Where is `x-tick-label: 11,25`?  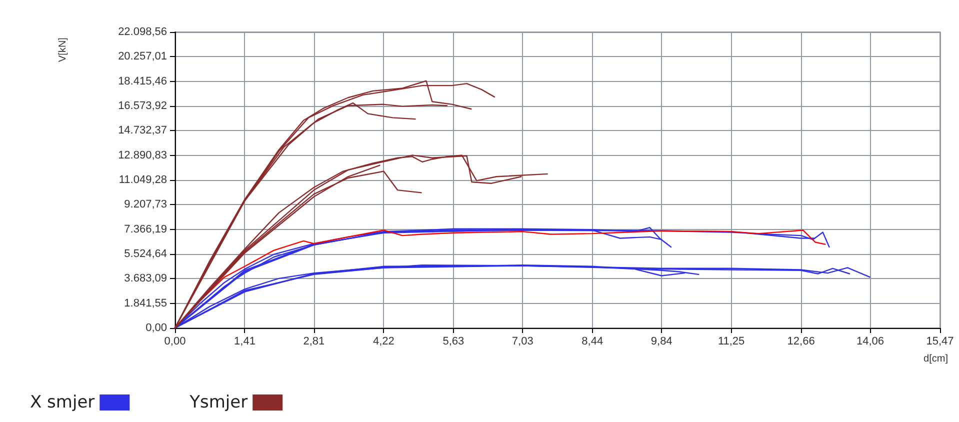 x-tick-label: 11,25 is located at coordinates (731, 342).